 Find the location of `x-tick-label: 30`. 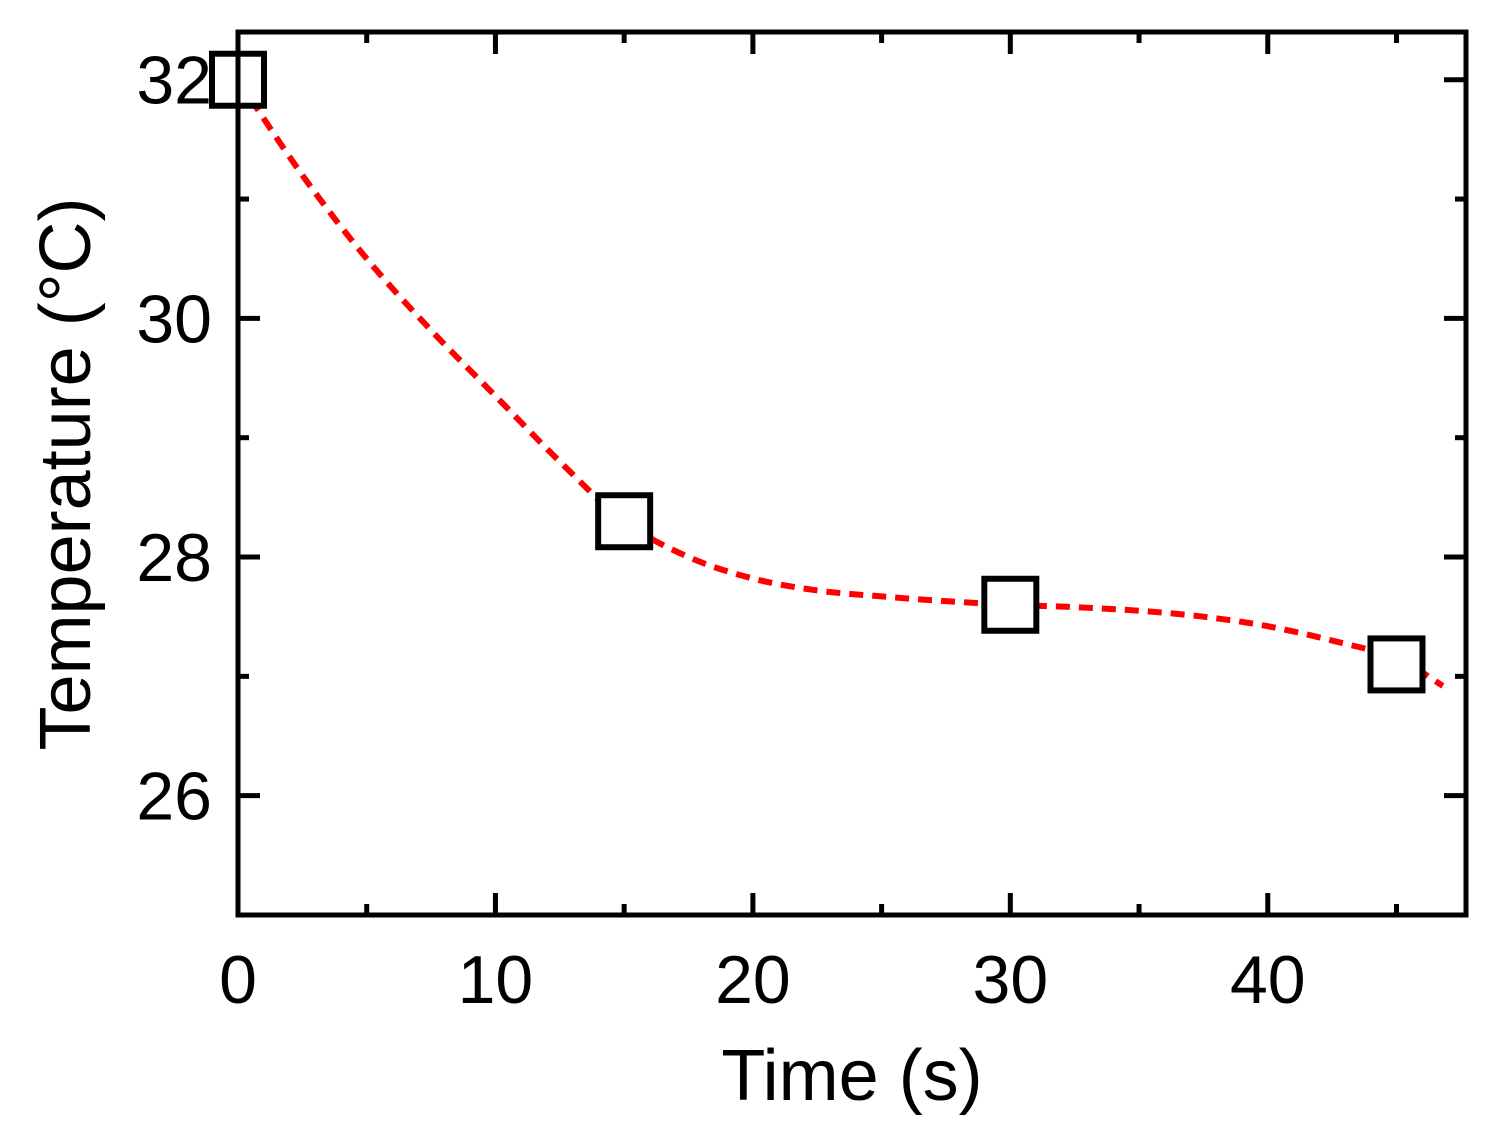

x-tick-label: 30 is located at coordinates (1011, 980).